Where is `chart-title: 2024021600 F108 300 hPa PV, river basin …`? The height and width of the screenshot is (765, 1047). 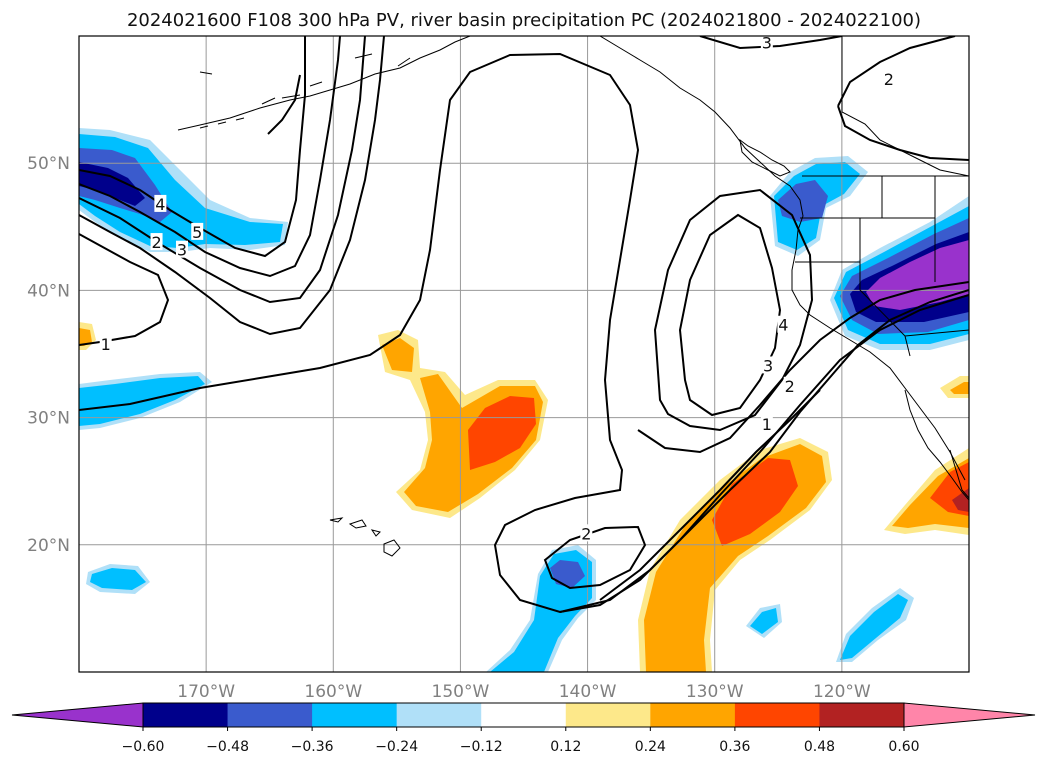
chart-title: 2024021600 F108 300 hPa PV, river basin … is located at coordinates (524, 20).